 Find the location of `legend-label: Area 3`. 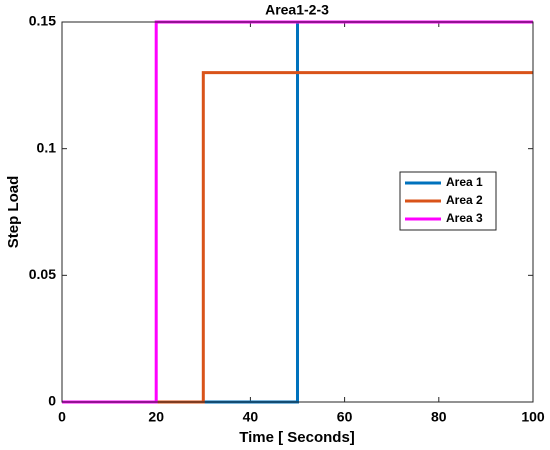

legend-label: Area 3 is located at coordinates (464, 218).